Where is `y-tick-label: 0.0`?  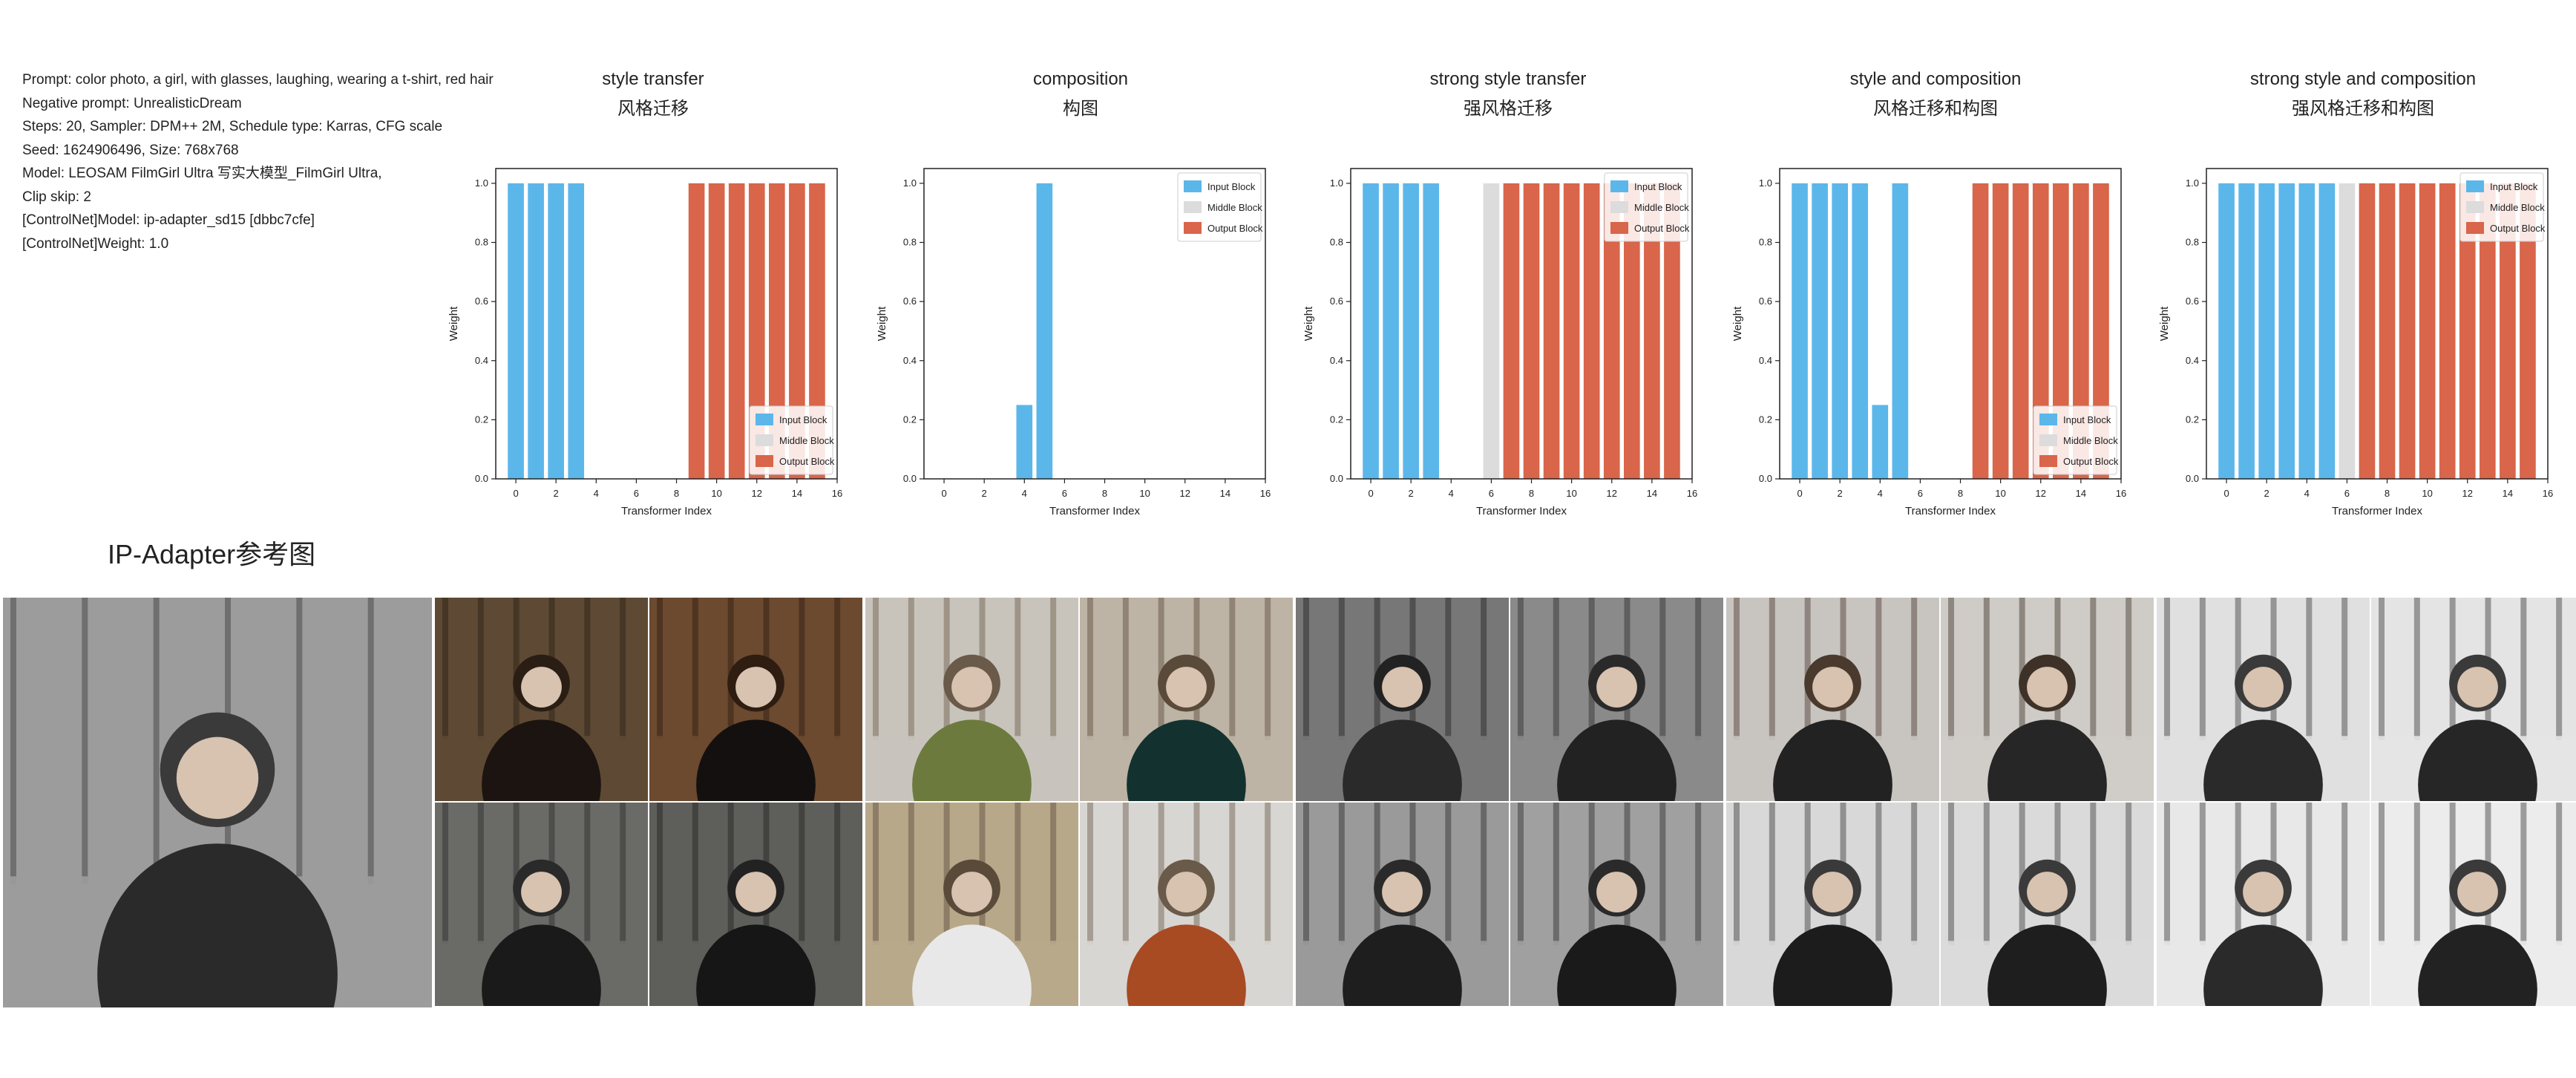
y-tick-label: 0.0 is located at coordinates (2192, 478).